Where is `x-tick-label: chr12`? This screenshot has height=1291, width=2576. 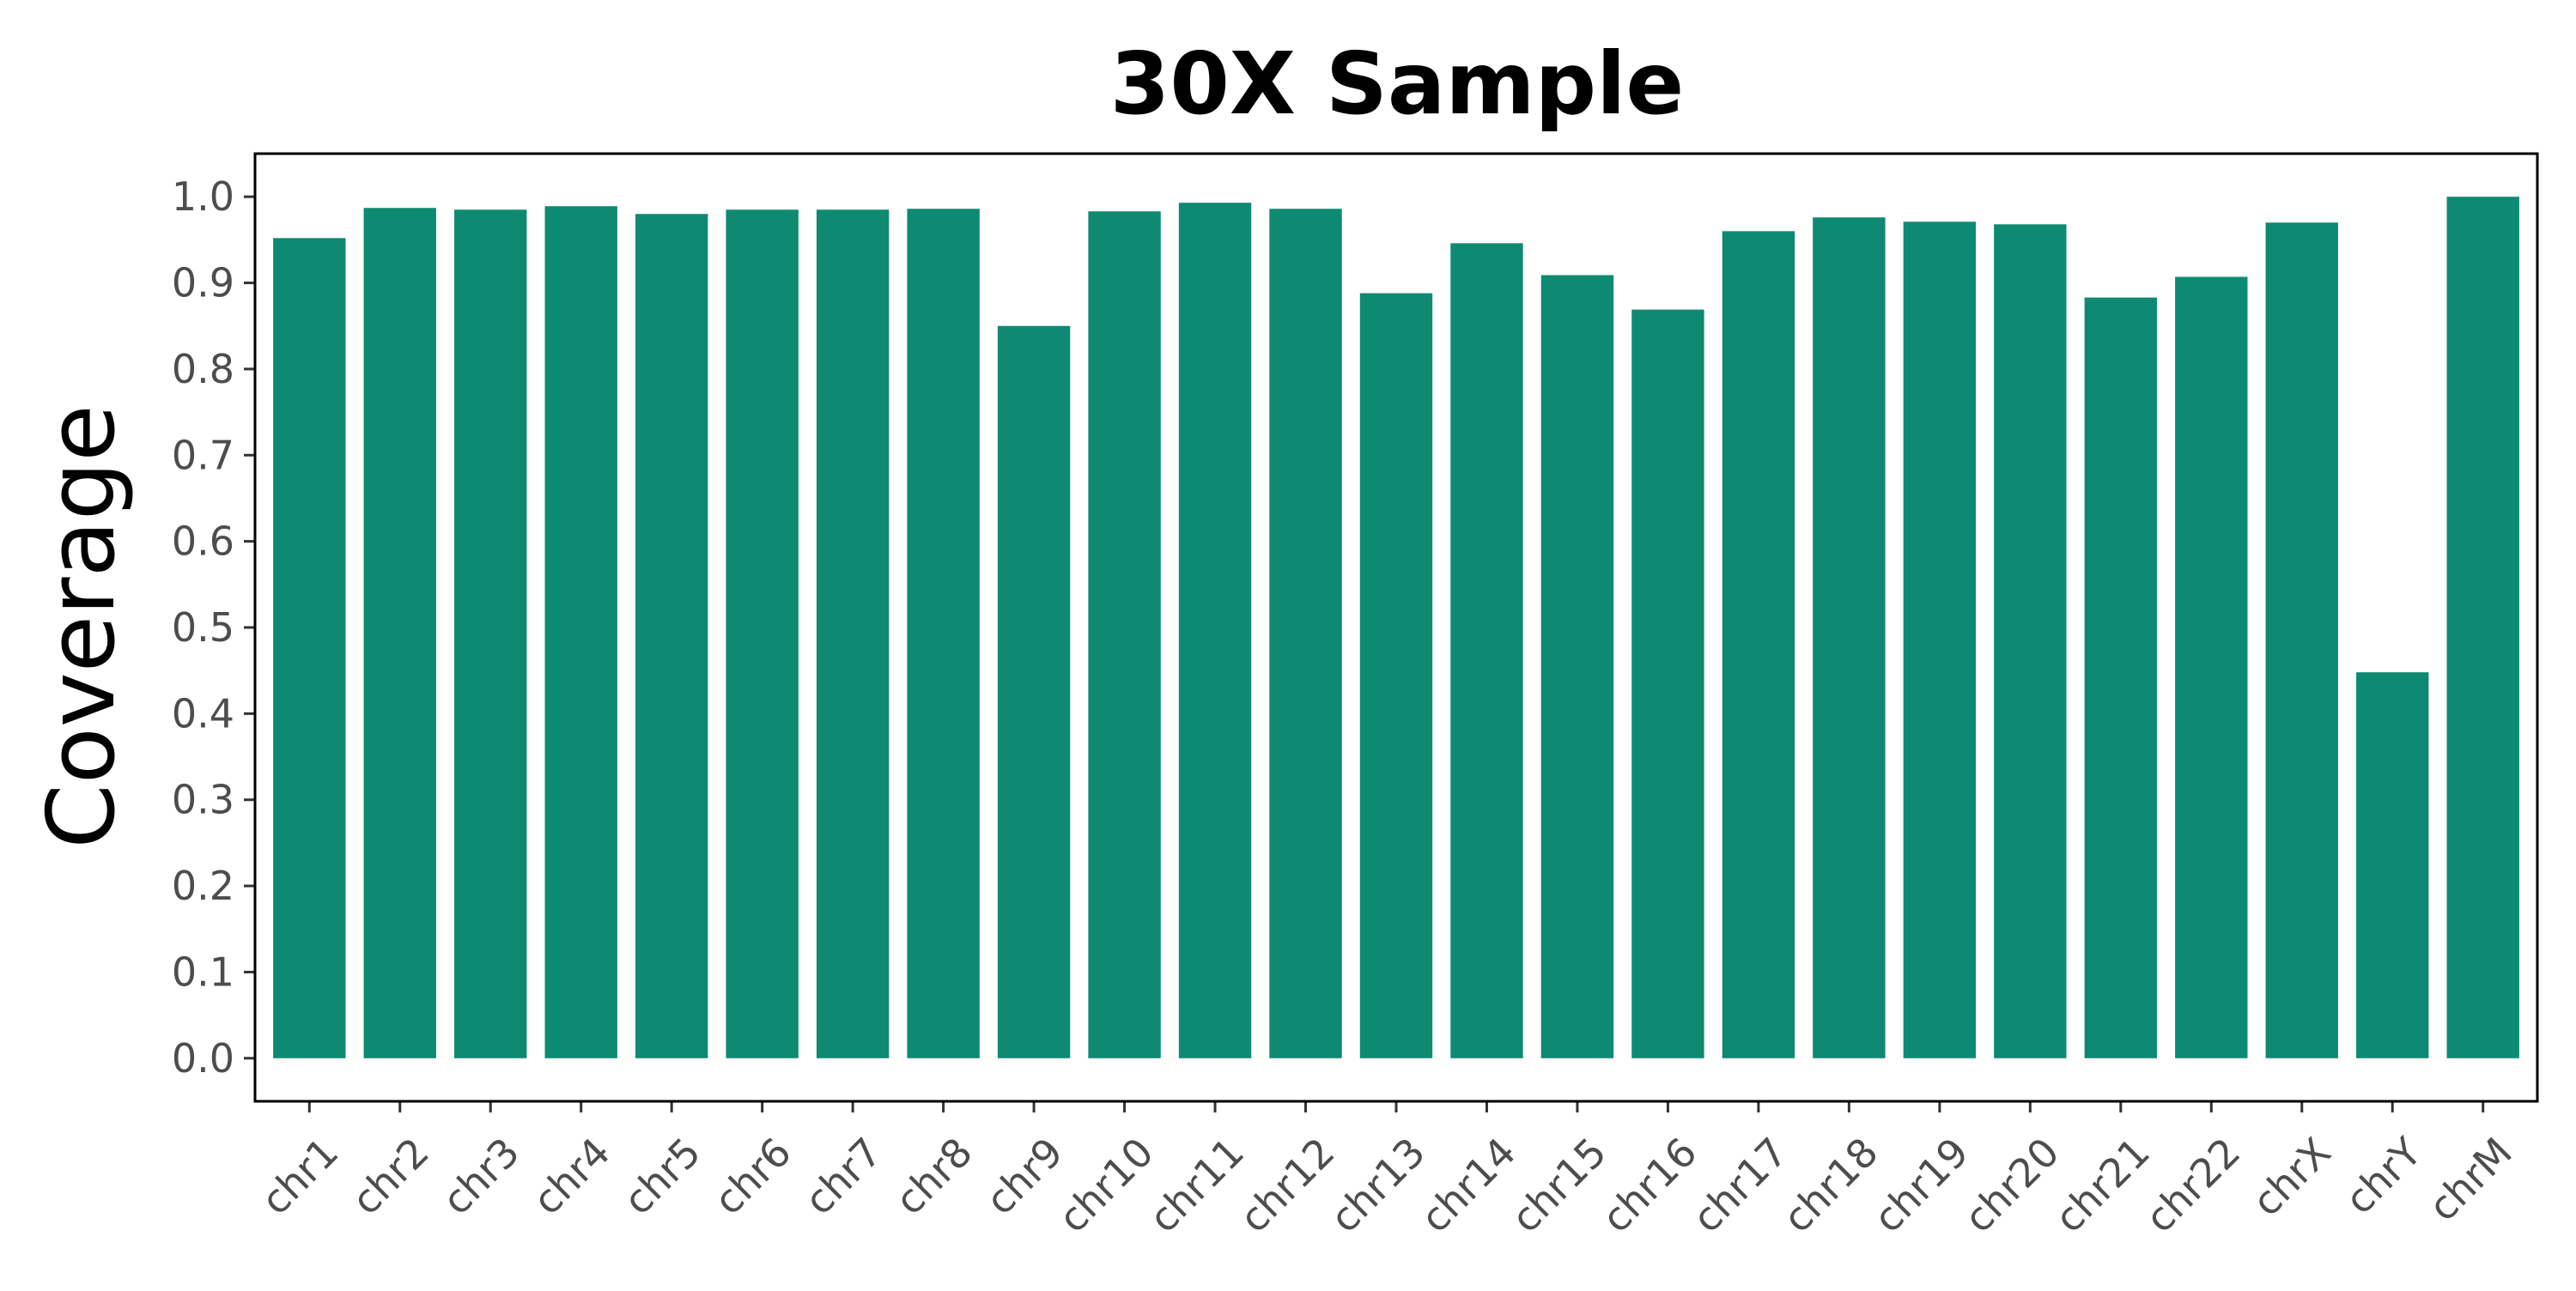 x-tick-label: chr12 is located at coordinates (1287, 1185).